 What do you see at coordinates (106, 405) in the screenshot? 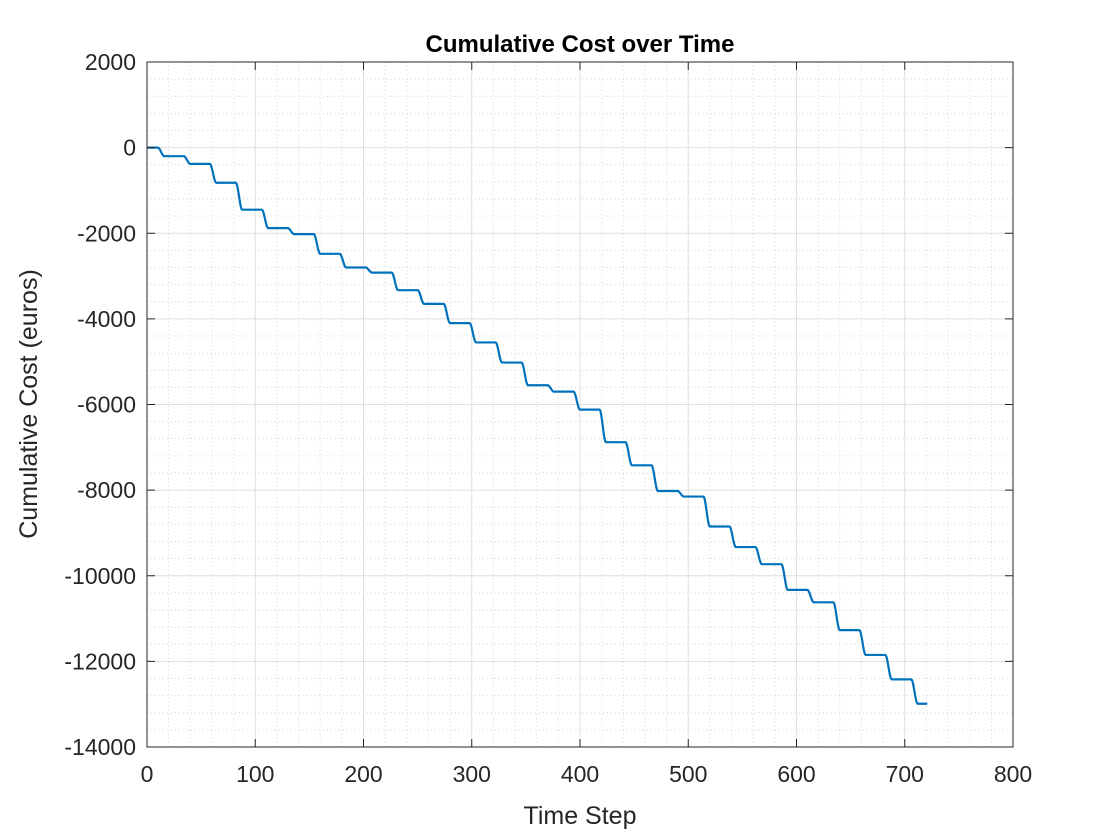
I see `y-tick-label: -6000` at bounding box center [106, 405].